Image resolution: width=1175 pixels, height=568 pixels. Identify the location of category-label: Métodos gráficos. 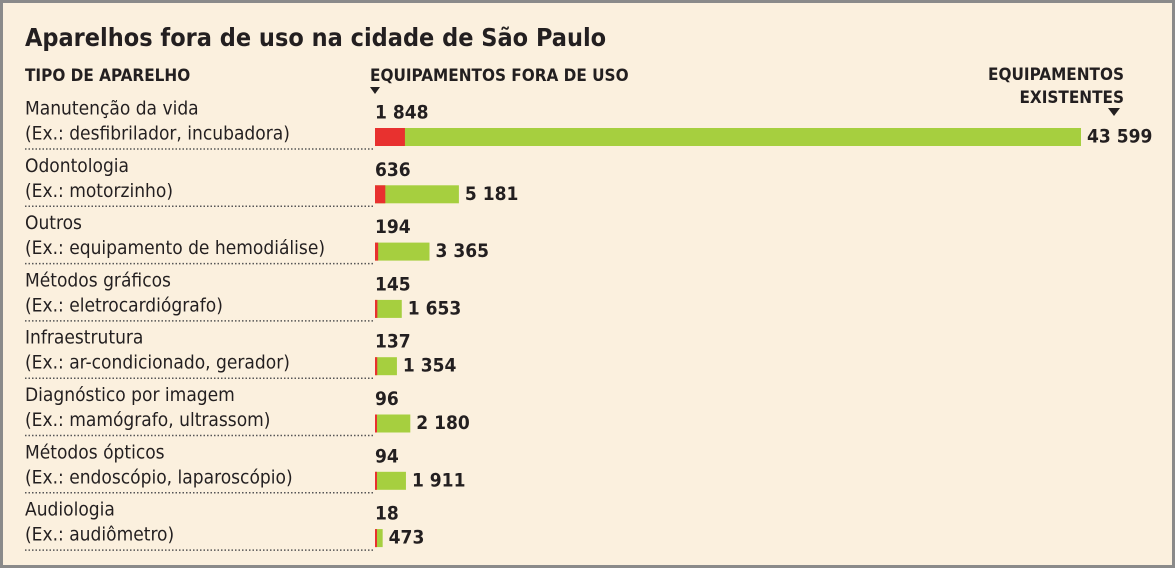
(98, 280).